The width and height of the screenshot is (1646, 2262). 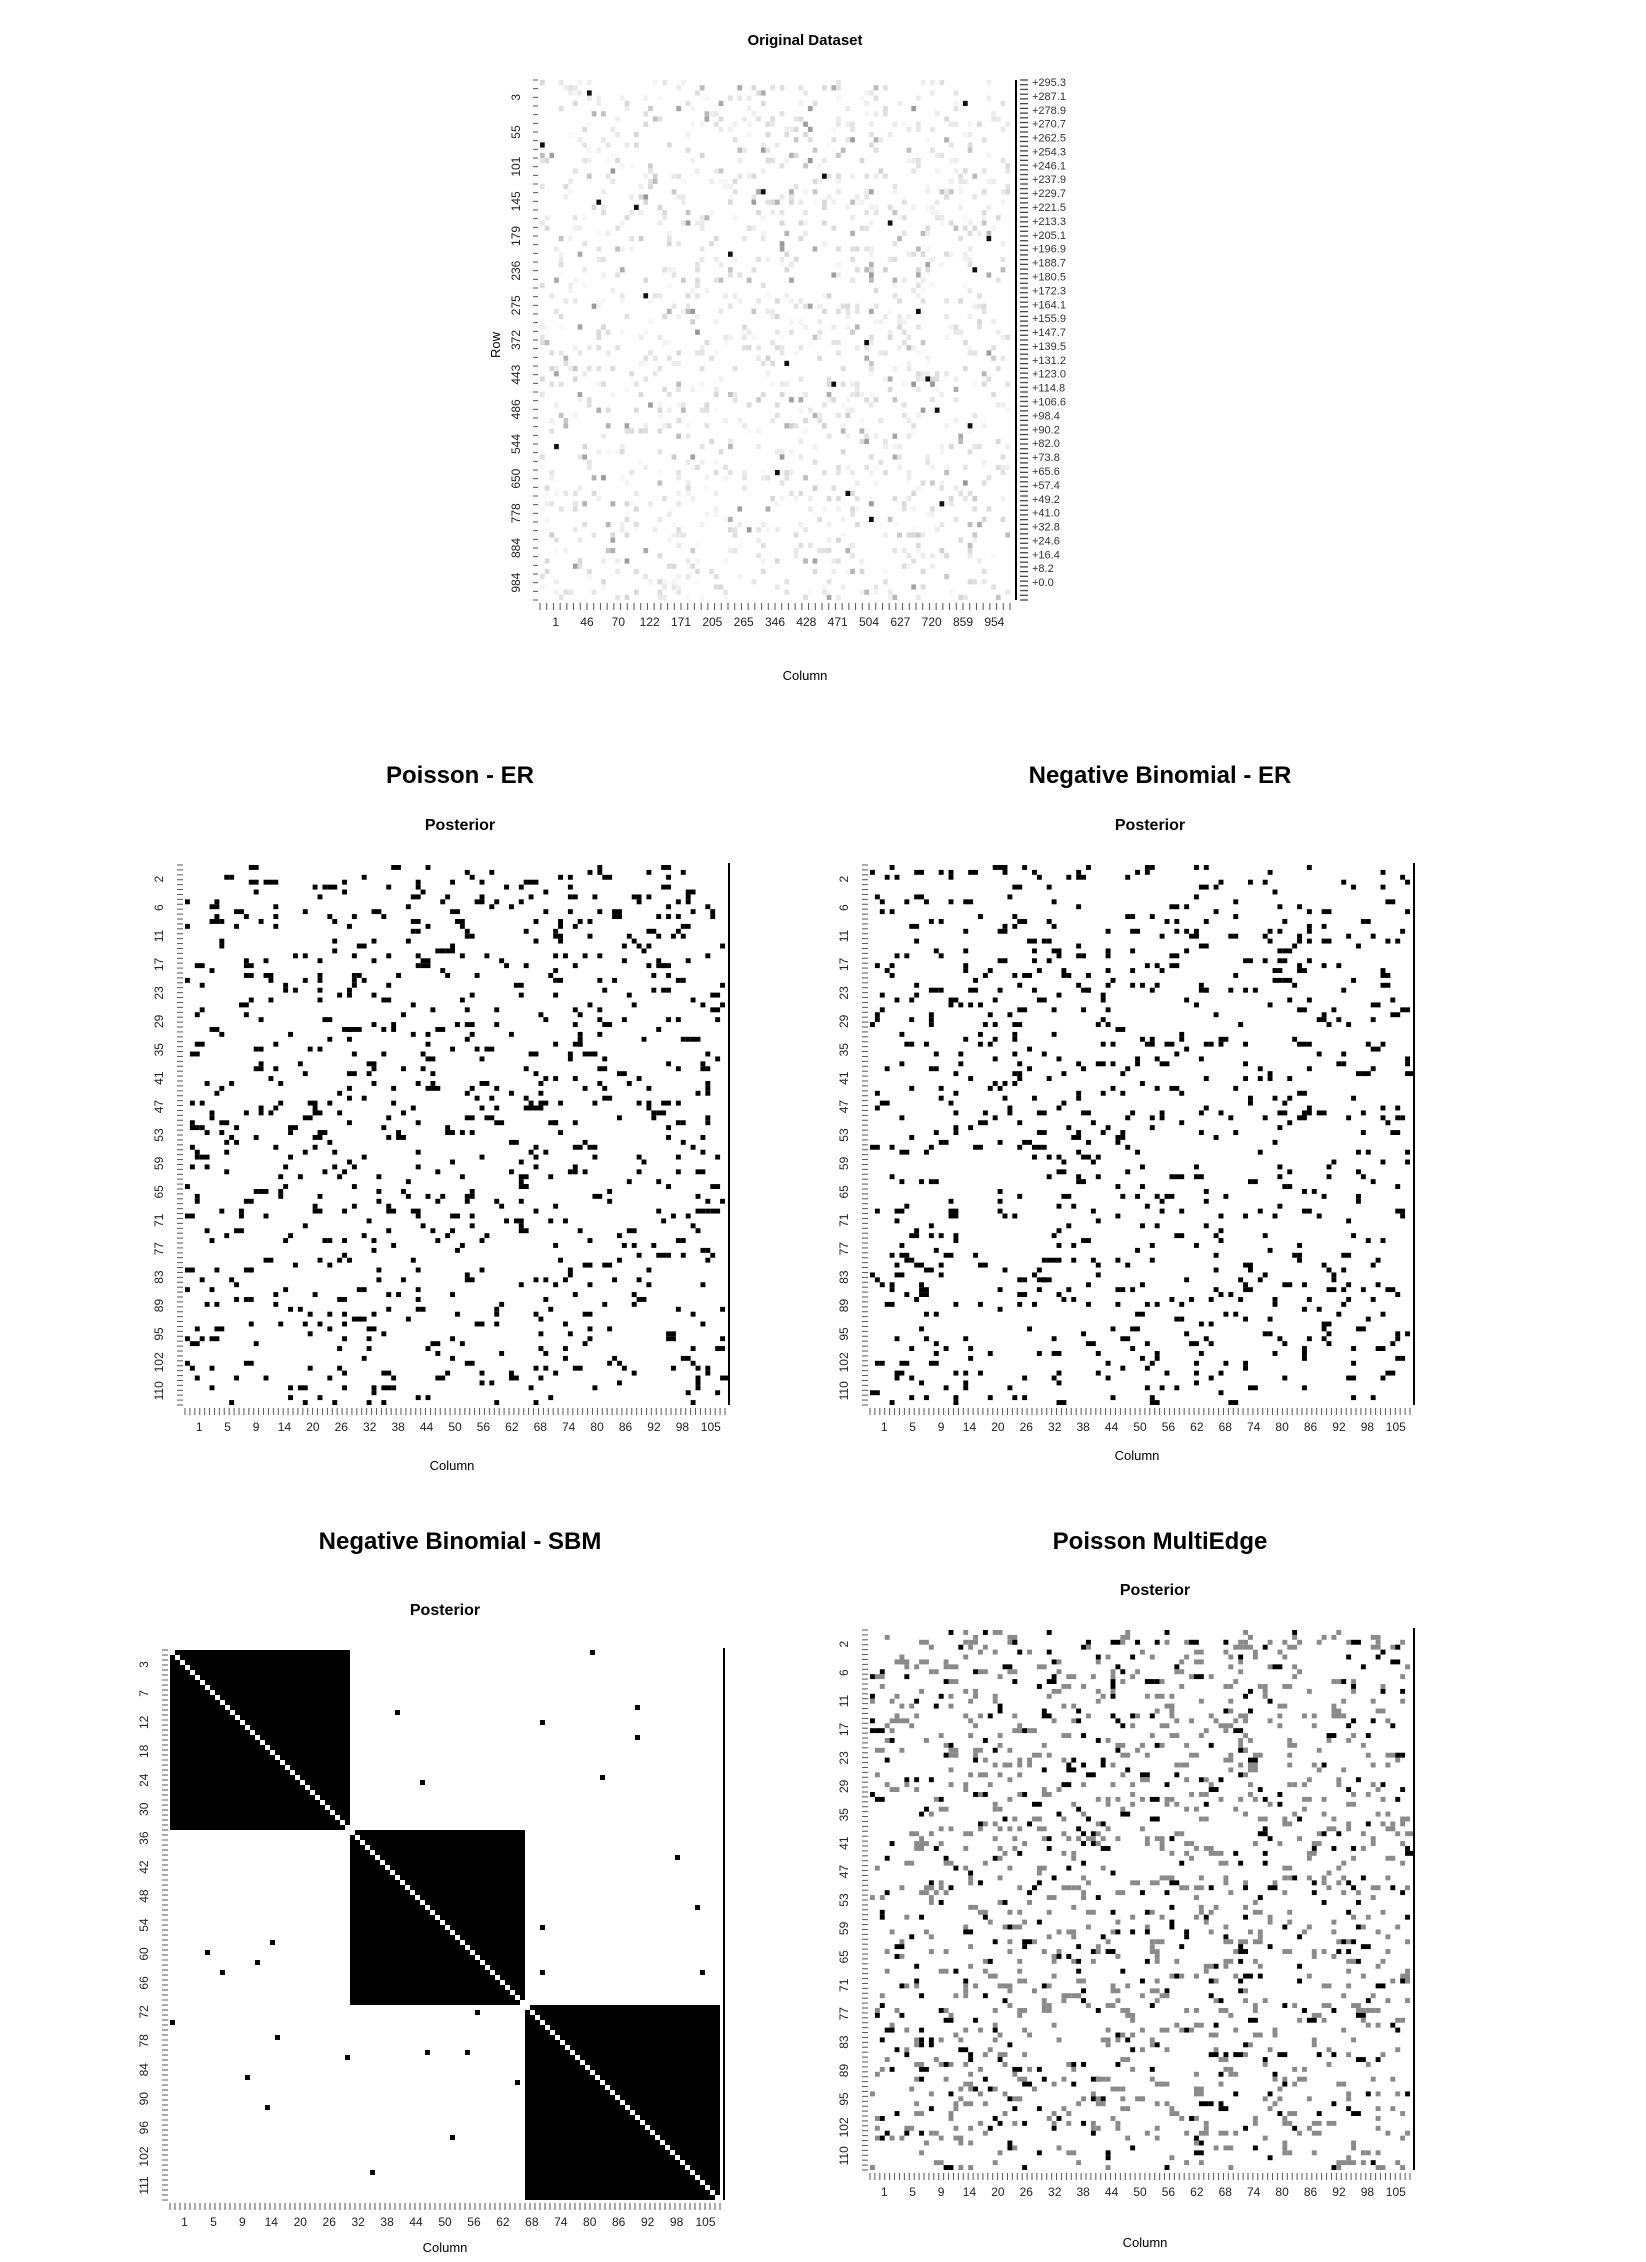 What do you see at coordinates (884, 1427) in the screenshot?
I see `x-tick-label: 1` at bounding box center [884, 1427].